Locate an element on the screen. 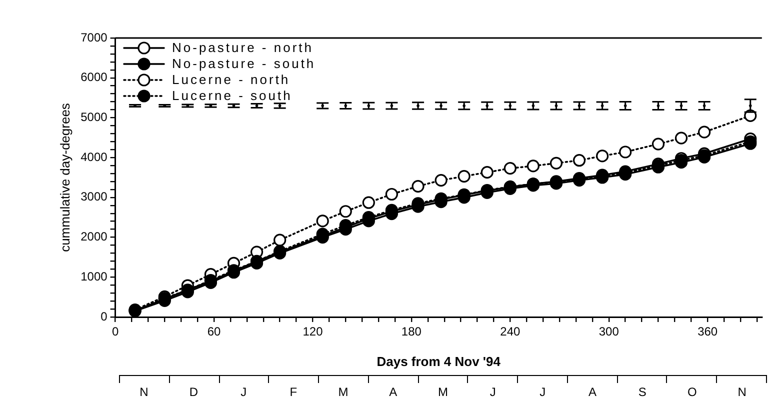 The width and height of the screenshot is (769, 402). y-tick-label: 6000 is located at coordinates (94, 77).